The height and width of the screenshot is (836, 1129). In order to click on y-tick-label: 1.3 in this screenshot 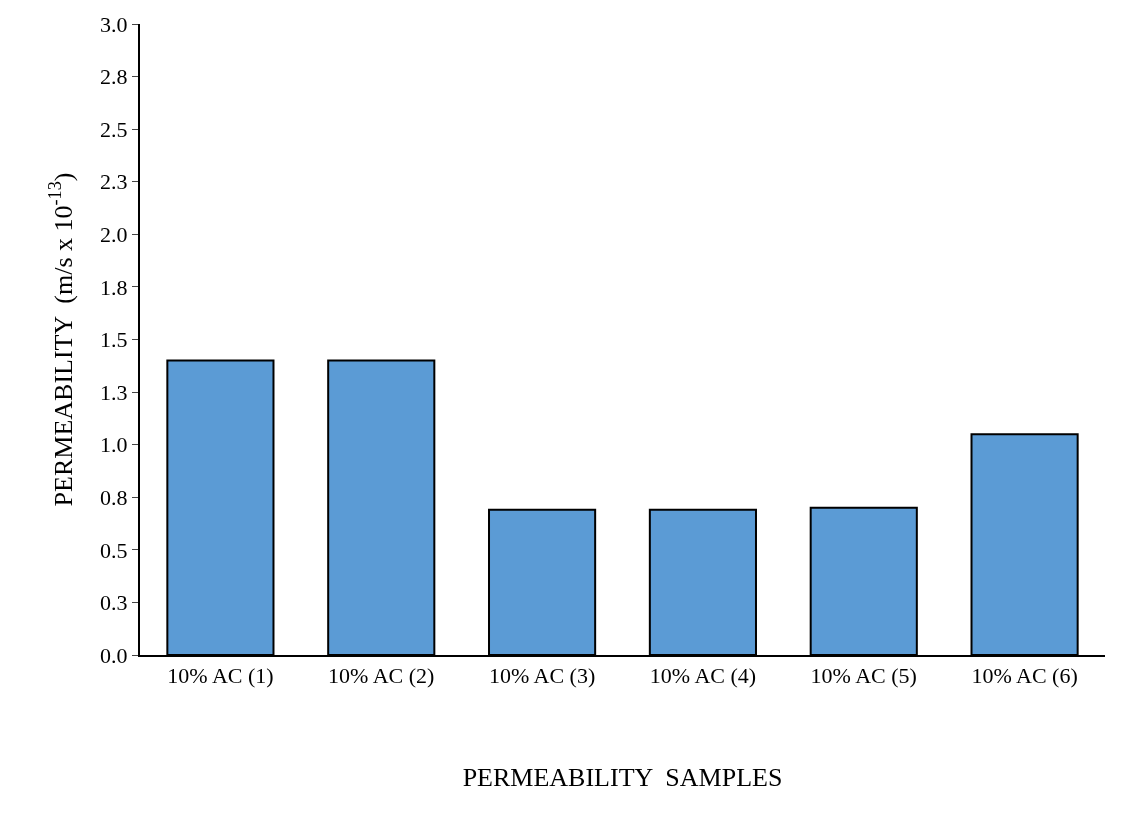, I will do `click(114, 392)`.